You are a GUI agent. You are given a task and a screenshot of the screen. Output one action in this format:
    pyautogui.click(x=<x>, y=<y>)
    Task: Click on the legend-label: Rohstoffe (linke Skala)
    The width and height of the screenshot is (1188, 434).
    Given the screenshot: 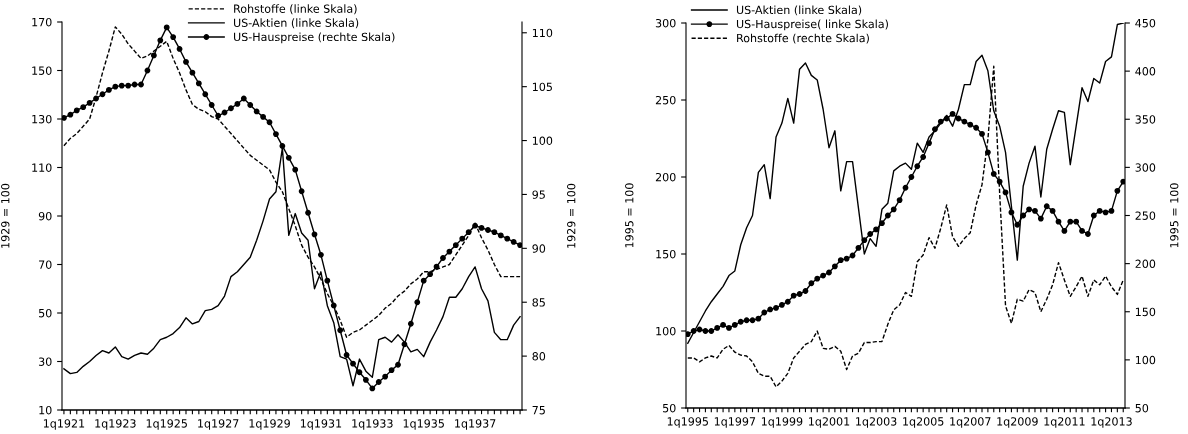 What is the action you would take?
    pyautogui.click(x=295, y=9)
    